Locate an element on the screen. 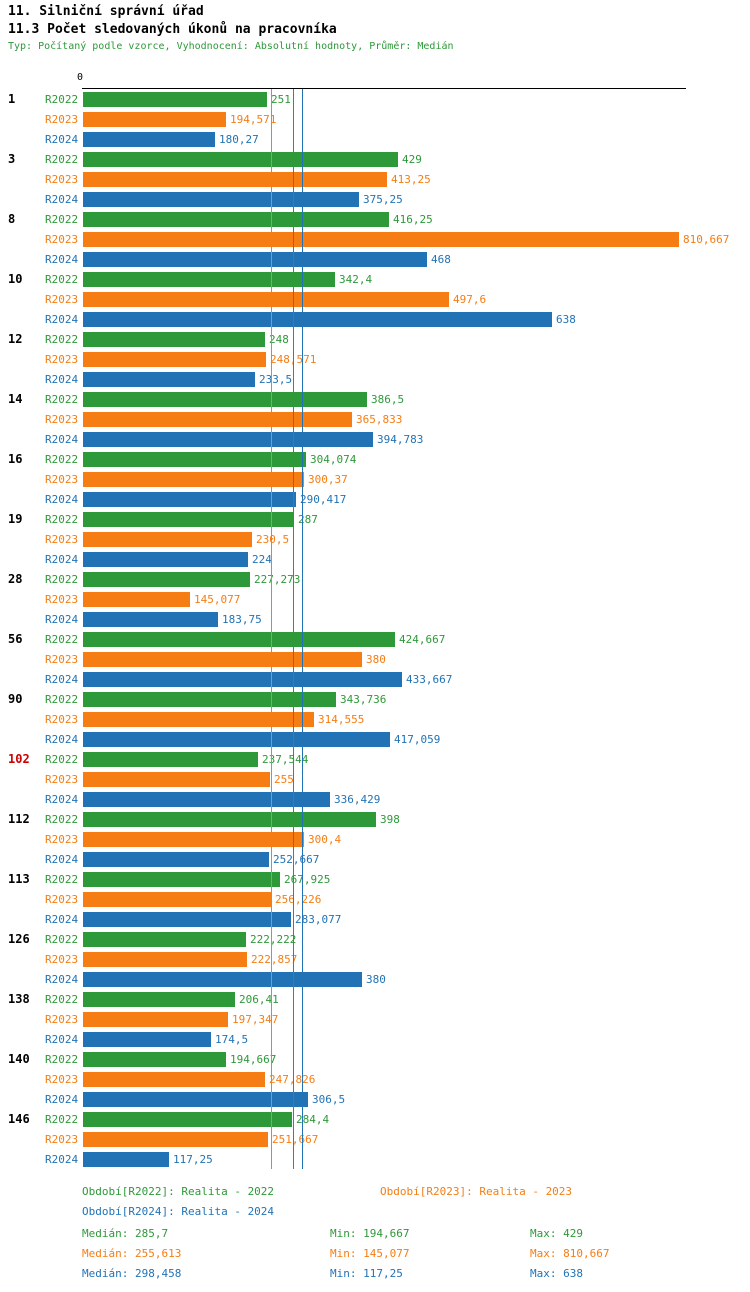 The height and width of the screenshot is (1292, 750). bar-value-label: 283,077 is located at coordinates (318, 919).